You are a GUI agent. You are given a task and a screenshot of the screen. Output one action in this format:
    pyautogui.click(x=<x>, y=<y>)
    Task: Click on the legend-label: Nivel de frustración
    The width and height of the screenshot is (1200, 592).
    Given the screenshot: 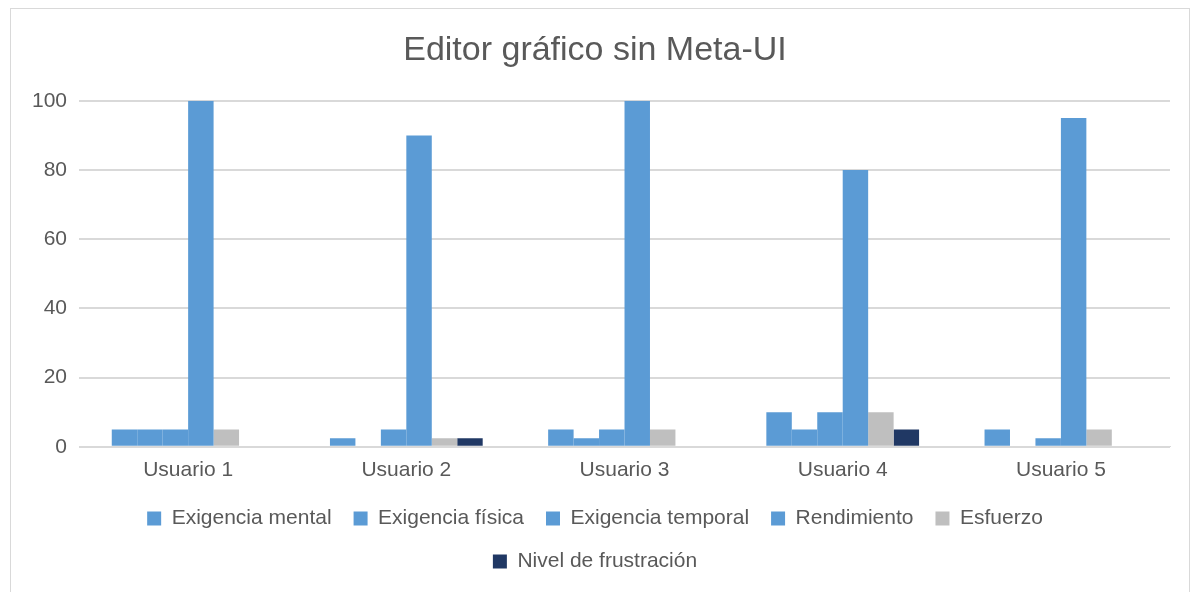 What is the action you would take?
    pyautogui.click(x=607, y=560)
    